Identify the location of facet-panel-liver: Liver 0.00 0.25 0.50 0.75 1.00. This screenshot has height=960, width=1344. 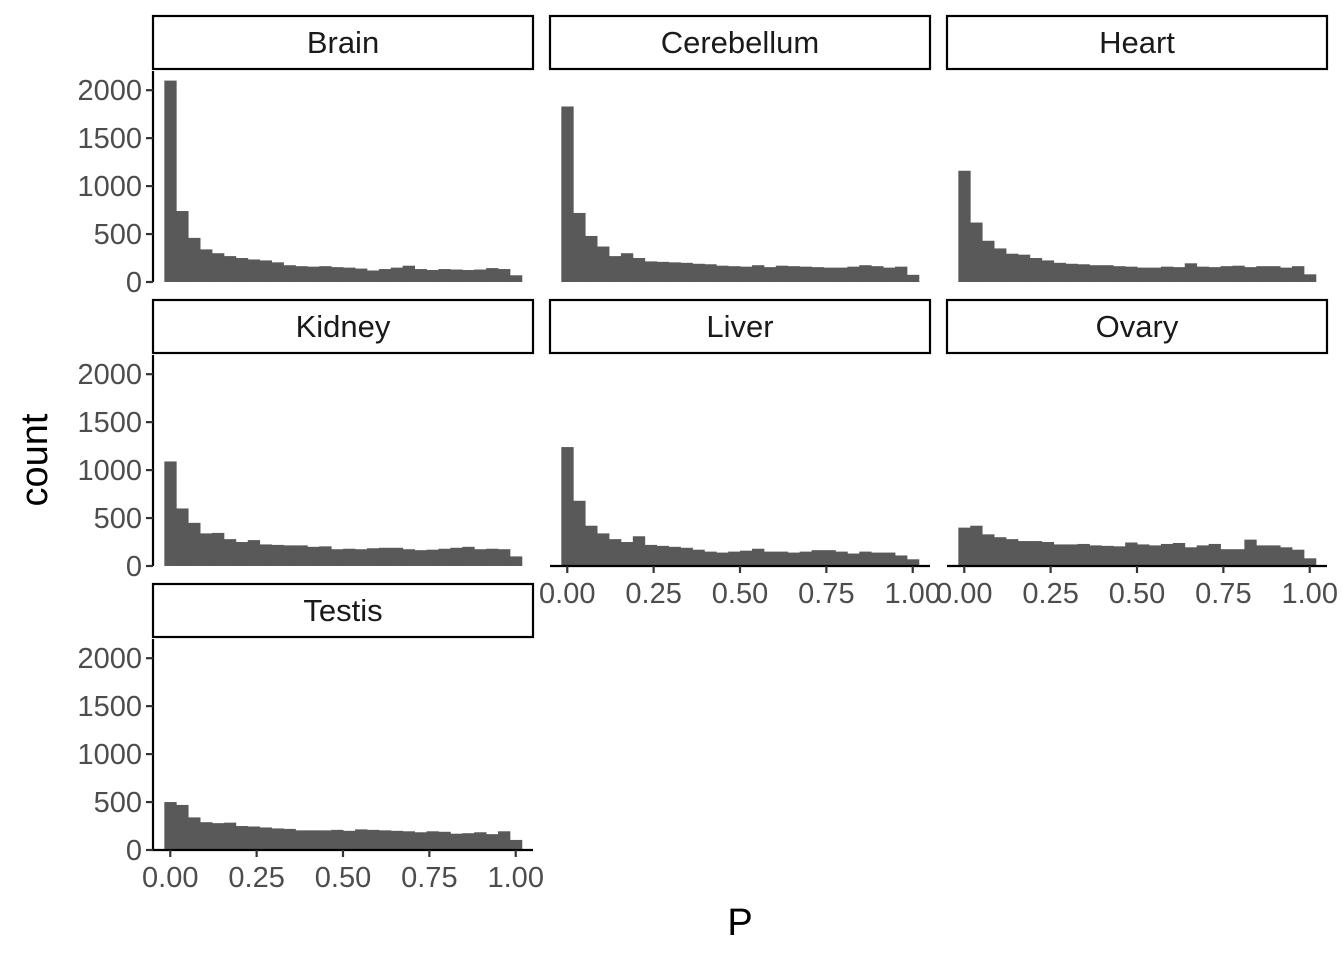
(740, 454).